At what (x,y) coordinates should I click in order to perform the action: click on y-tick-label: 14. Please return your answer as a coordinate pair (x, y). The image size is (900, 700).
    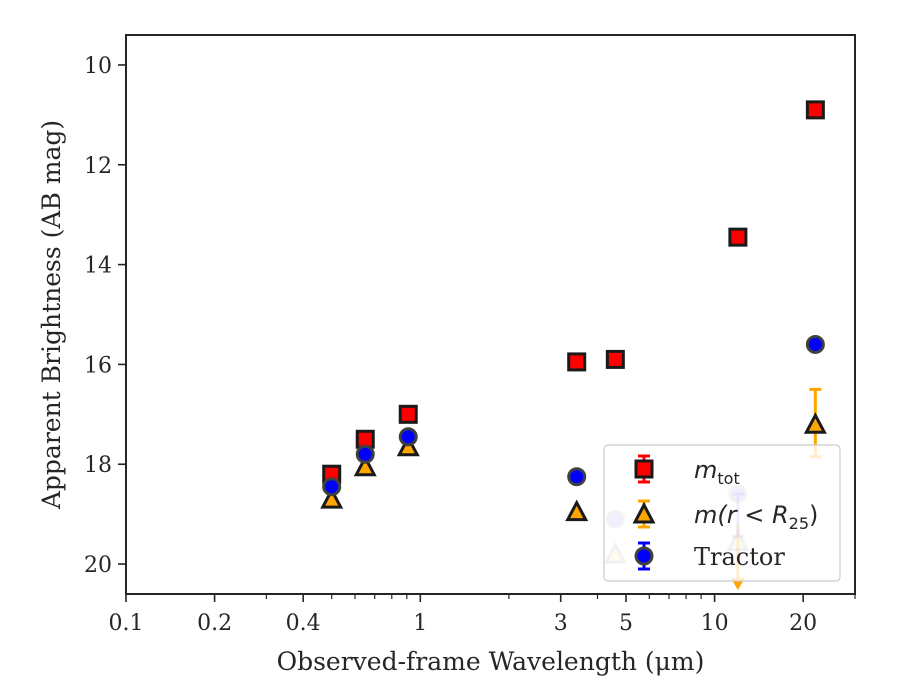
    Looking at the image, I should click on (98, 266).